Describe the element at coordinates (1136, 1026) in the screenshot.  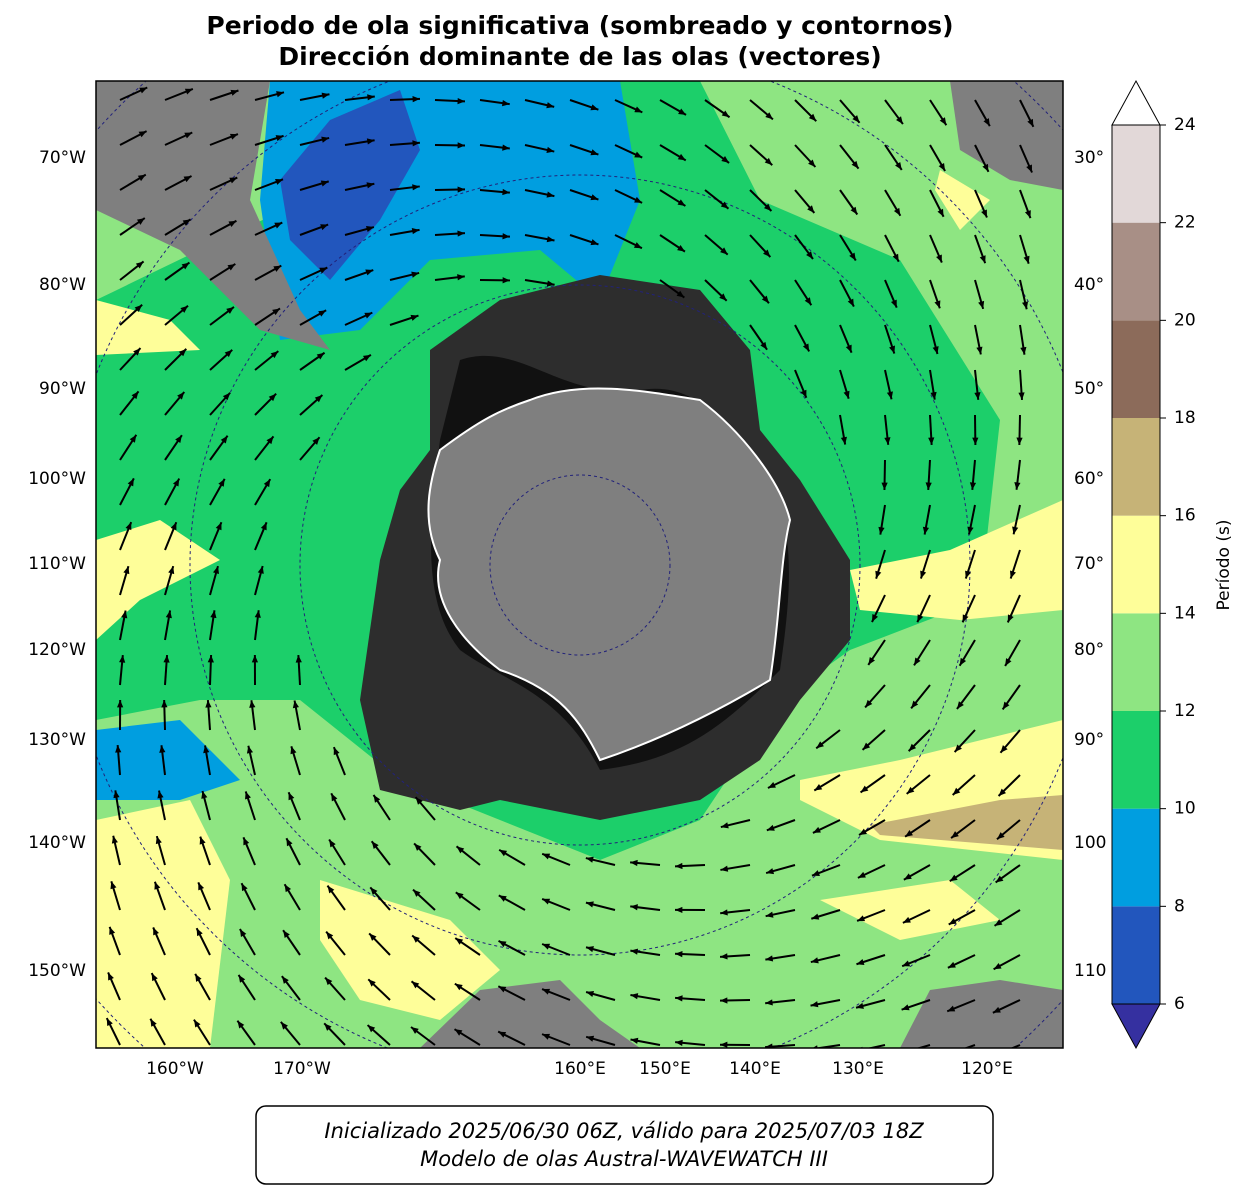
I see `colorbar-under` at that location.